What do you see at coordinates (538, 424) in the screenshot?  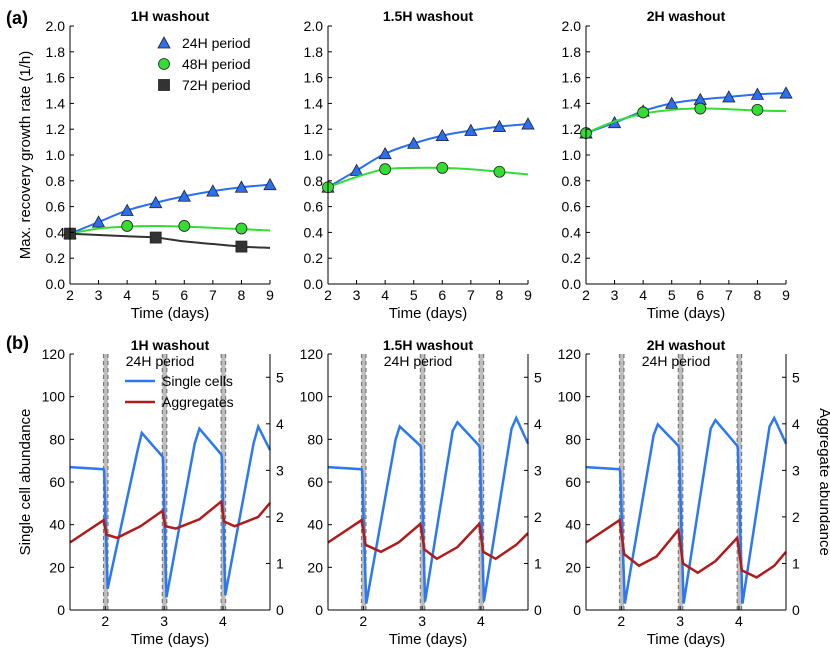 I see `y2-tick-label: 4` at bounding box center [538, 424].